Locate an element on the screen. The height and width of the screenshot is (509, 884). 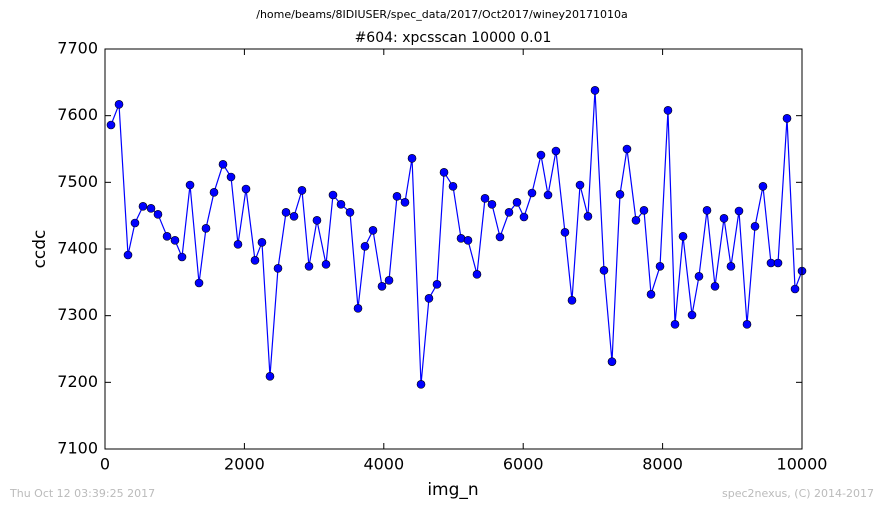
y-tick-label: 7700 is located at coordinates (77, 48).